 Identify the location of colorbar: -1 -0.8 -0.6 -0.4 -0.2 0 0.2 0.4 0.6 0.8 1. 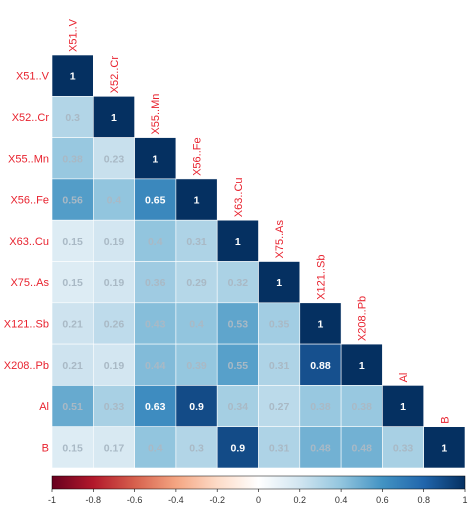
(258, 490).